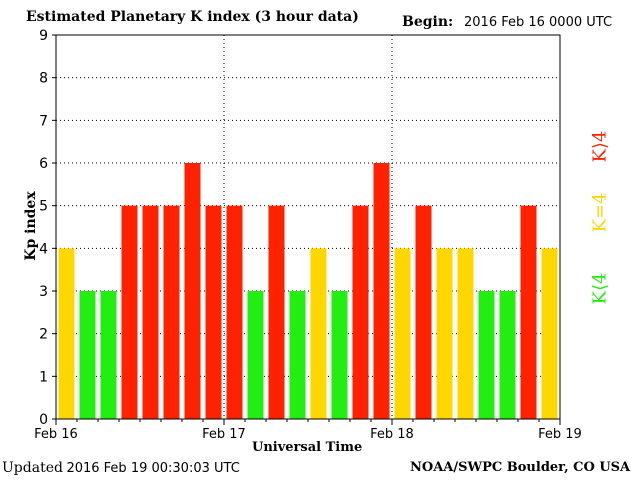  Describe the element at coordinates (43, 79) in the screenshot. I see `y-tick-label: 8` at that location.